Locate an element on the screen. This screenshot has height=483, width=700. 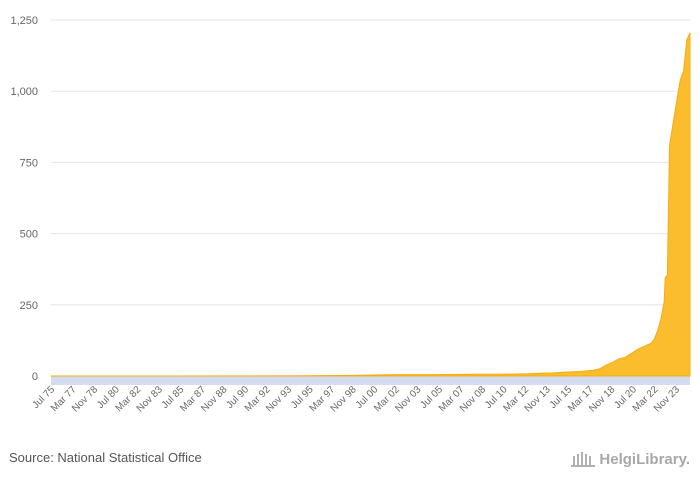
source-note: Source: National Statistical Office is located at coordinates (105, 457).